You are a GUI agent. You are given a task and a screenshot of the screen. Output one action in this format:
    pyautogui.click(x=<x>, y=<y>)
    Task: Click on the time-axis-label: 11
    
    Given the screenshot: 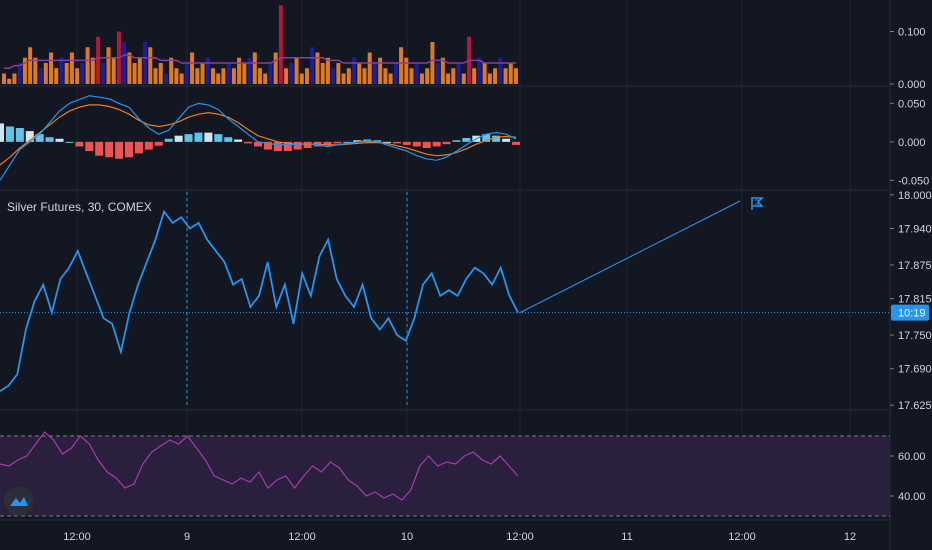 What is the action you would take?
    pyautogui.click(x=626, y=537)
    